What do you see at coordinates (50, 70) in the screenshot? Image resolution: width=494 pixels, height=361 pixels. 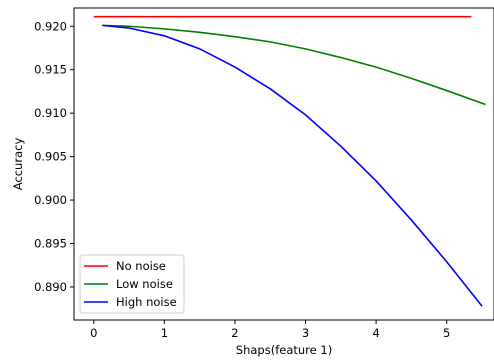 I see `y-tick-label: 0.915` at bounding box center [50, 70].